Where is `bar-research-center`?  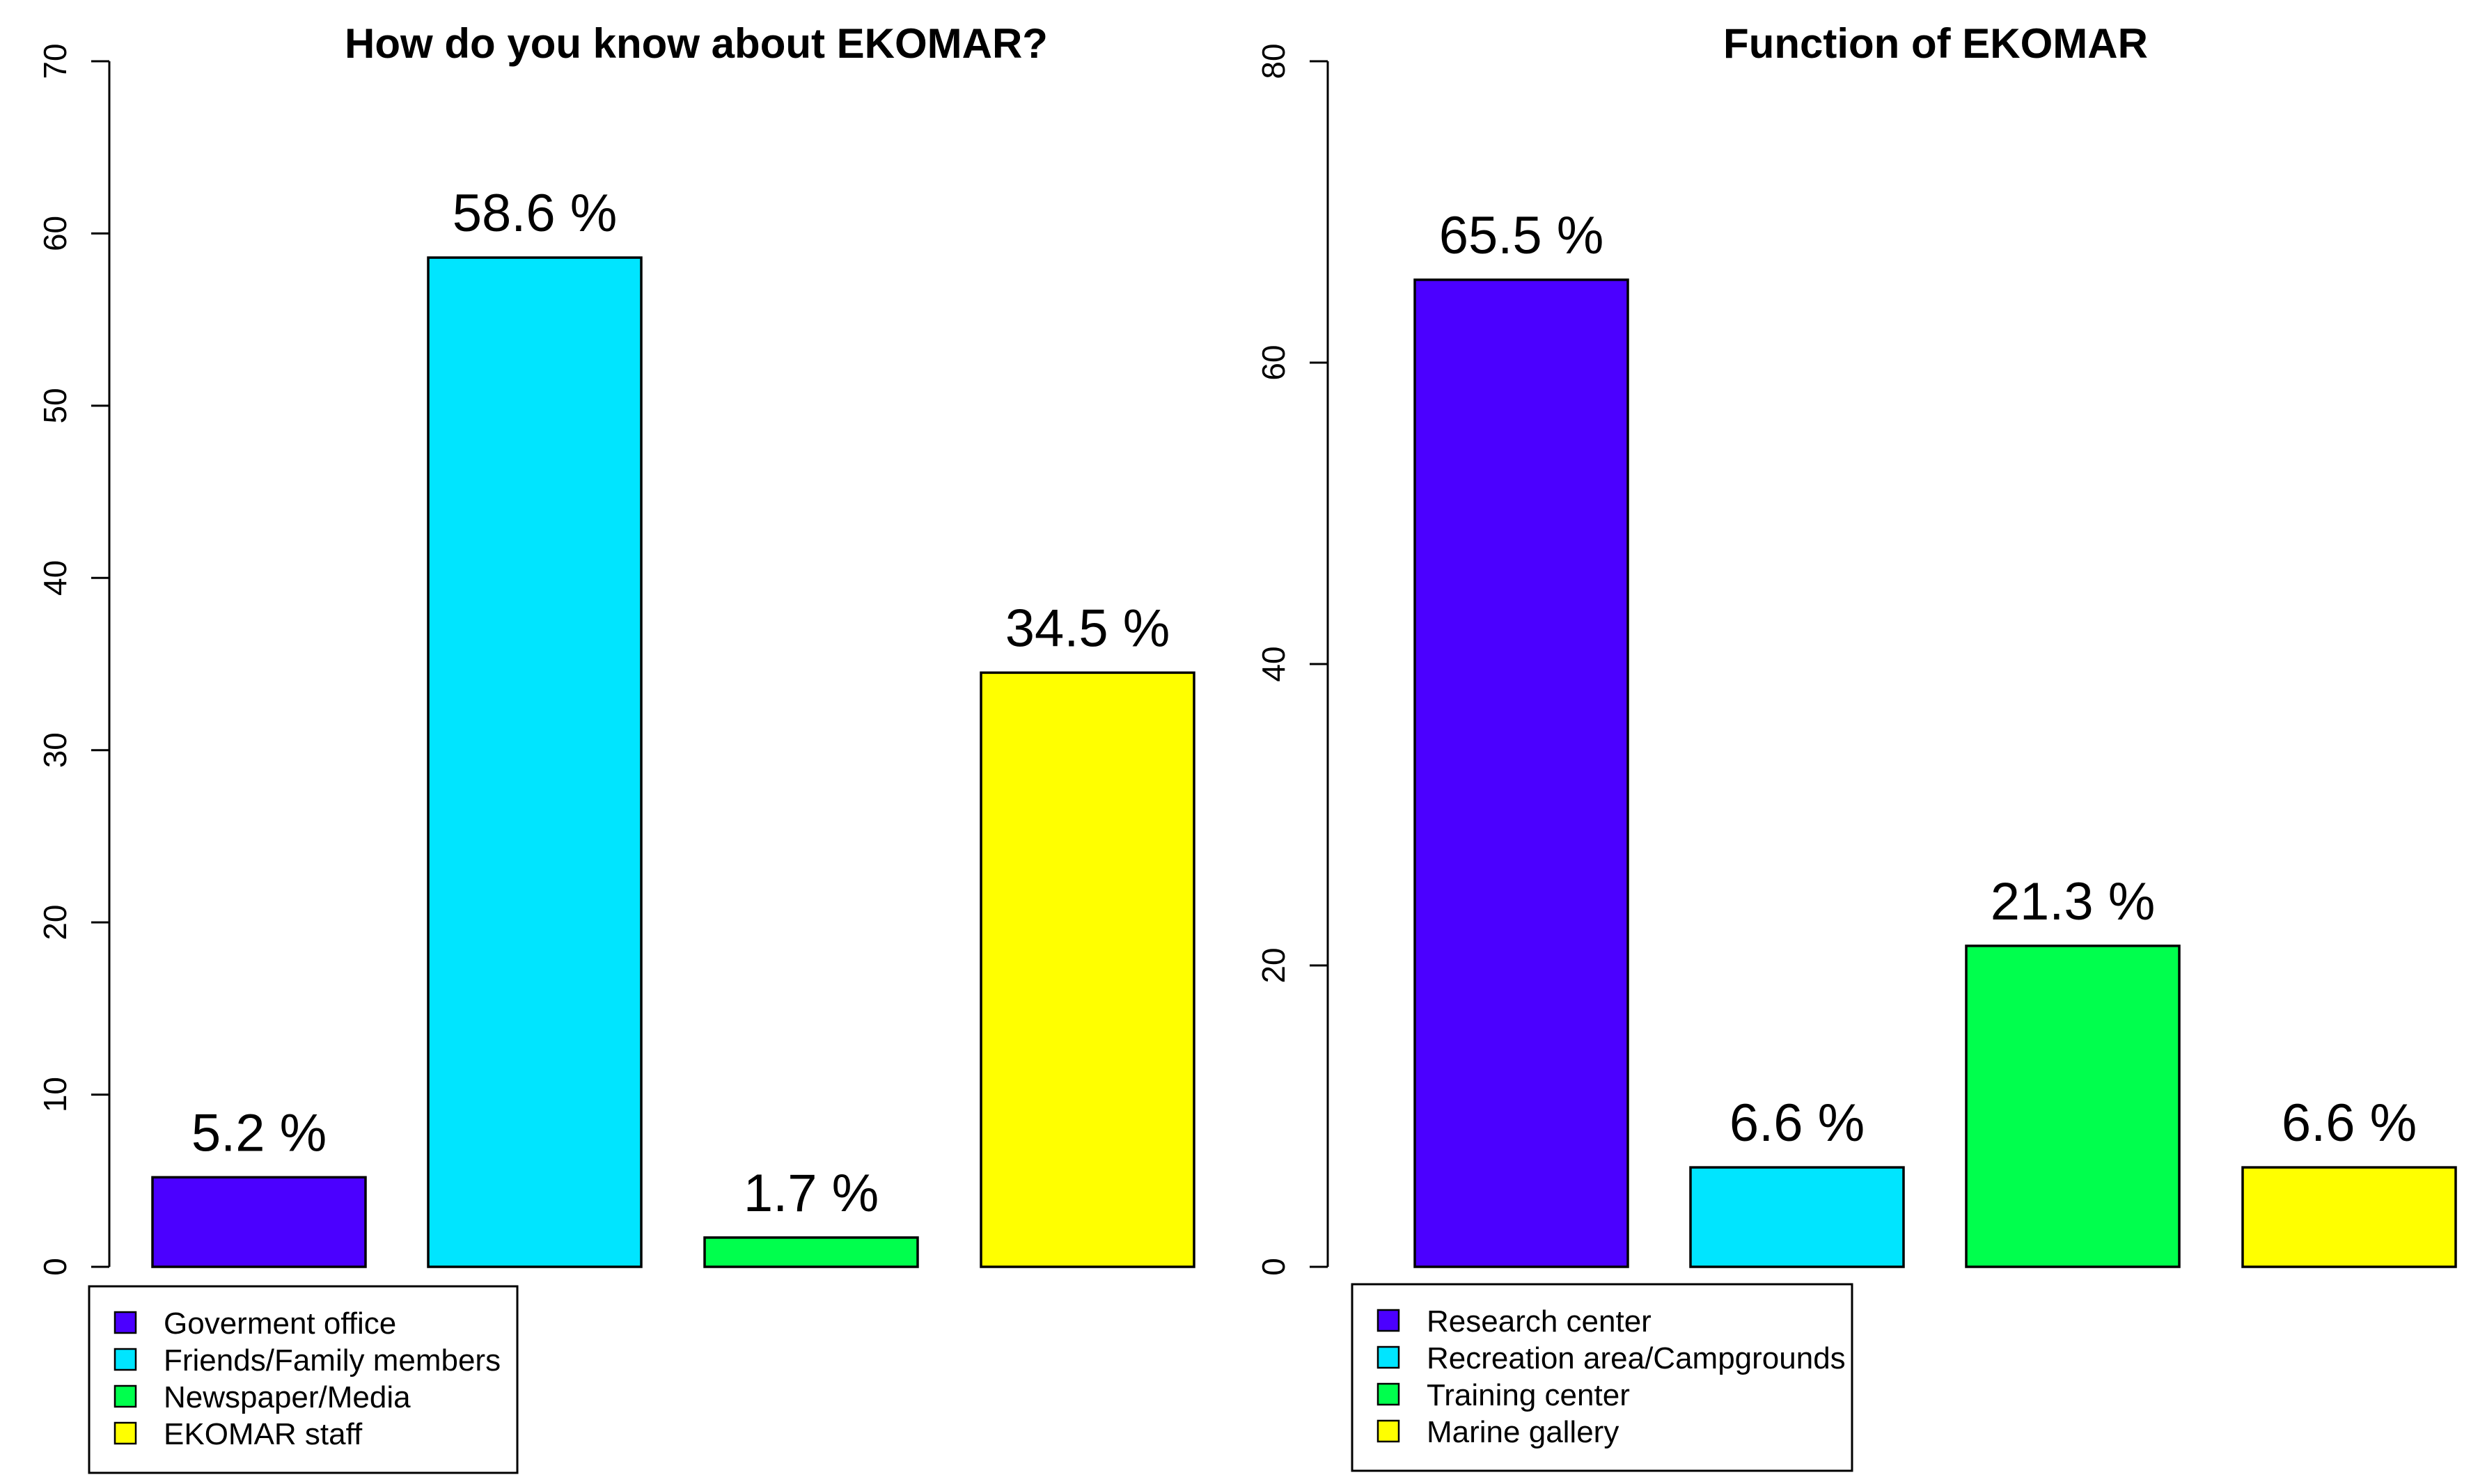
bar-research-center is located at coordinates (1521, 773).